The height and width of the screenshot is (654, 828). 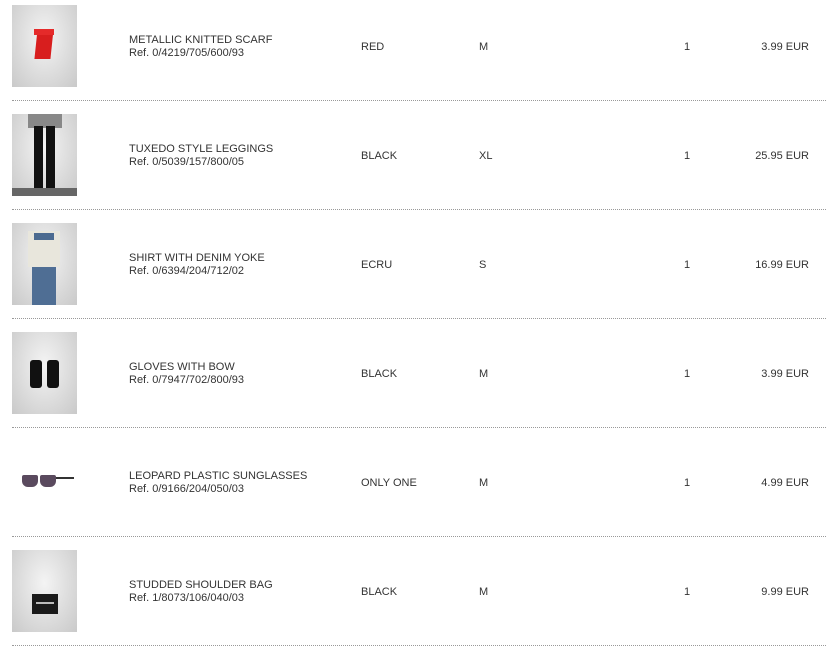 What do you see at coordinates (389, 483) in the screenshot?
I see `product-color: ONLY ONE` at bounding box center [389, 483].